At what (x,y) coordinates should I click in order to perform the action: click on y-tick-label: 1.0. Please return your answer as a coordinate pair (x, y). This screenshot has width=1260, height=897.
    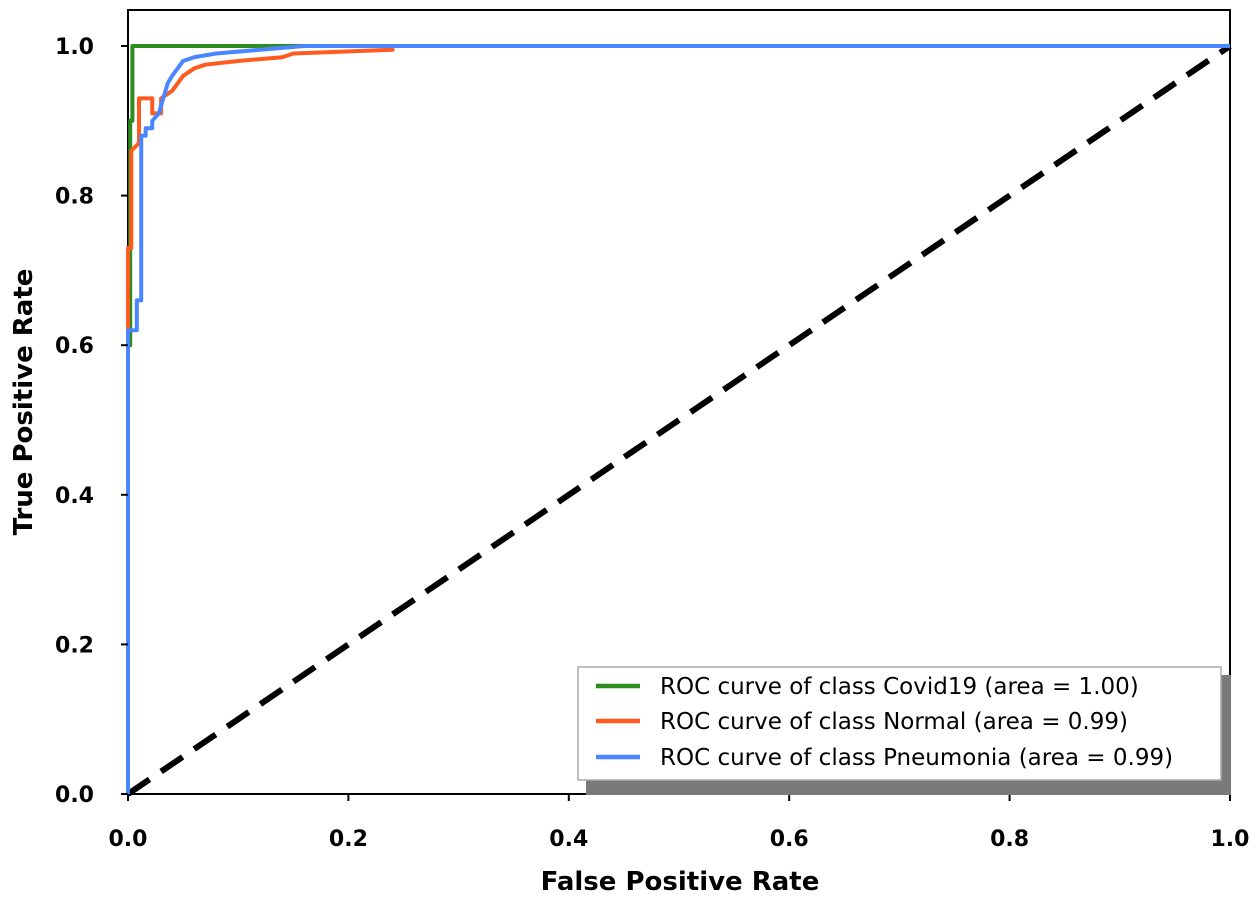
    Looking at the image, I should click on (74, 47).